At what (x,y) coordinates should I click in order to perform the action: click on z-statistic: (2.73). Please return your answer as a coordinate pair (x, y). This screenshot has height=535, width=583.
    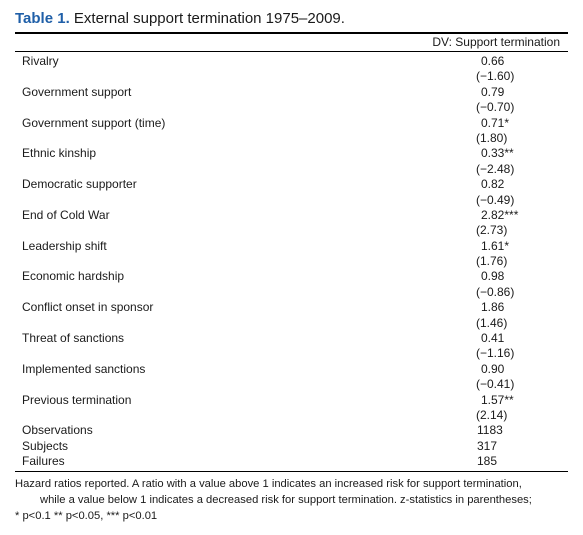
    Looking at the image, I should click on (492, 230).